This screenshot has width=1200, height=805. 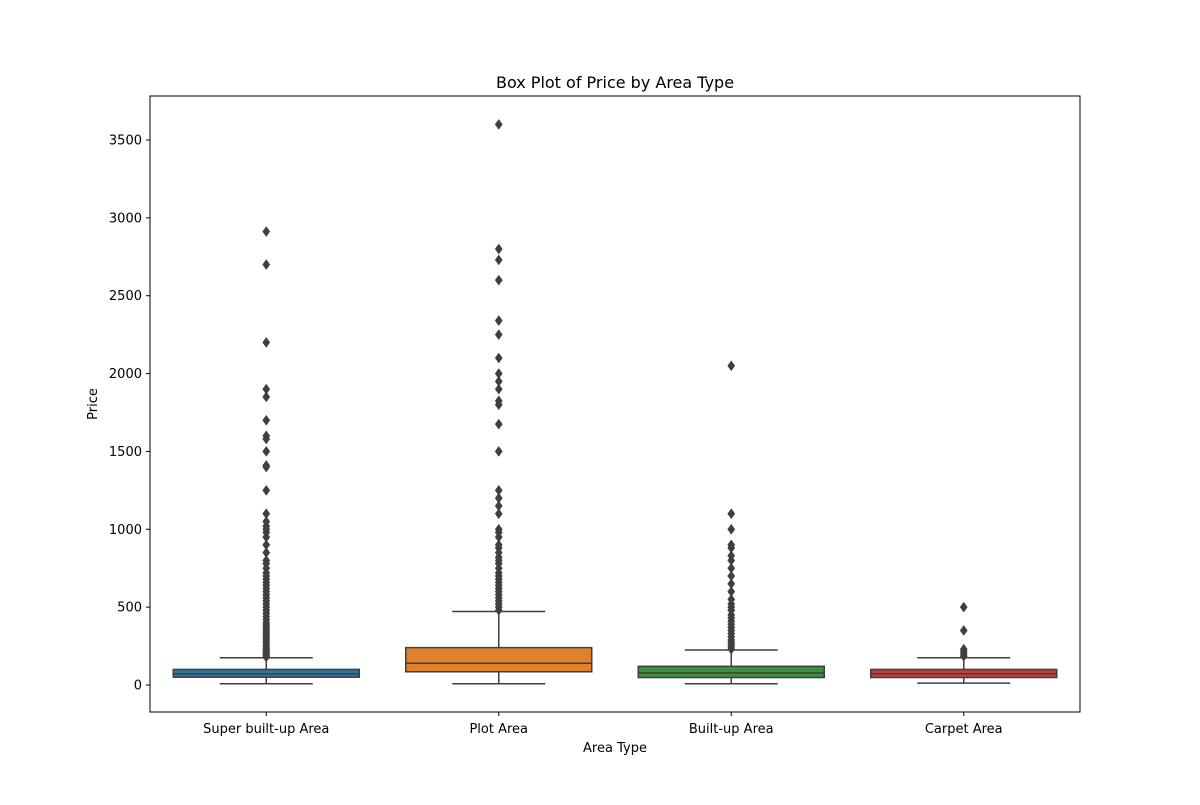 What do you see at coordinates (731, 729) in the screenshot?
I see `x-tick-label: Built-up Area` at bounding box center [731, 729].